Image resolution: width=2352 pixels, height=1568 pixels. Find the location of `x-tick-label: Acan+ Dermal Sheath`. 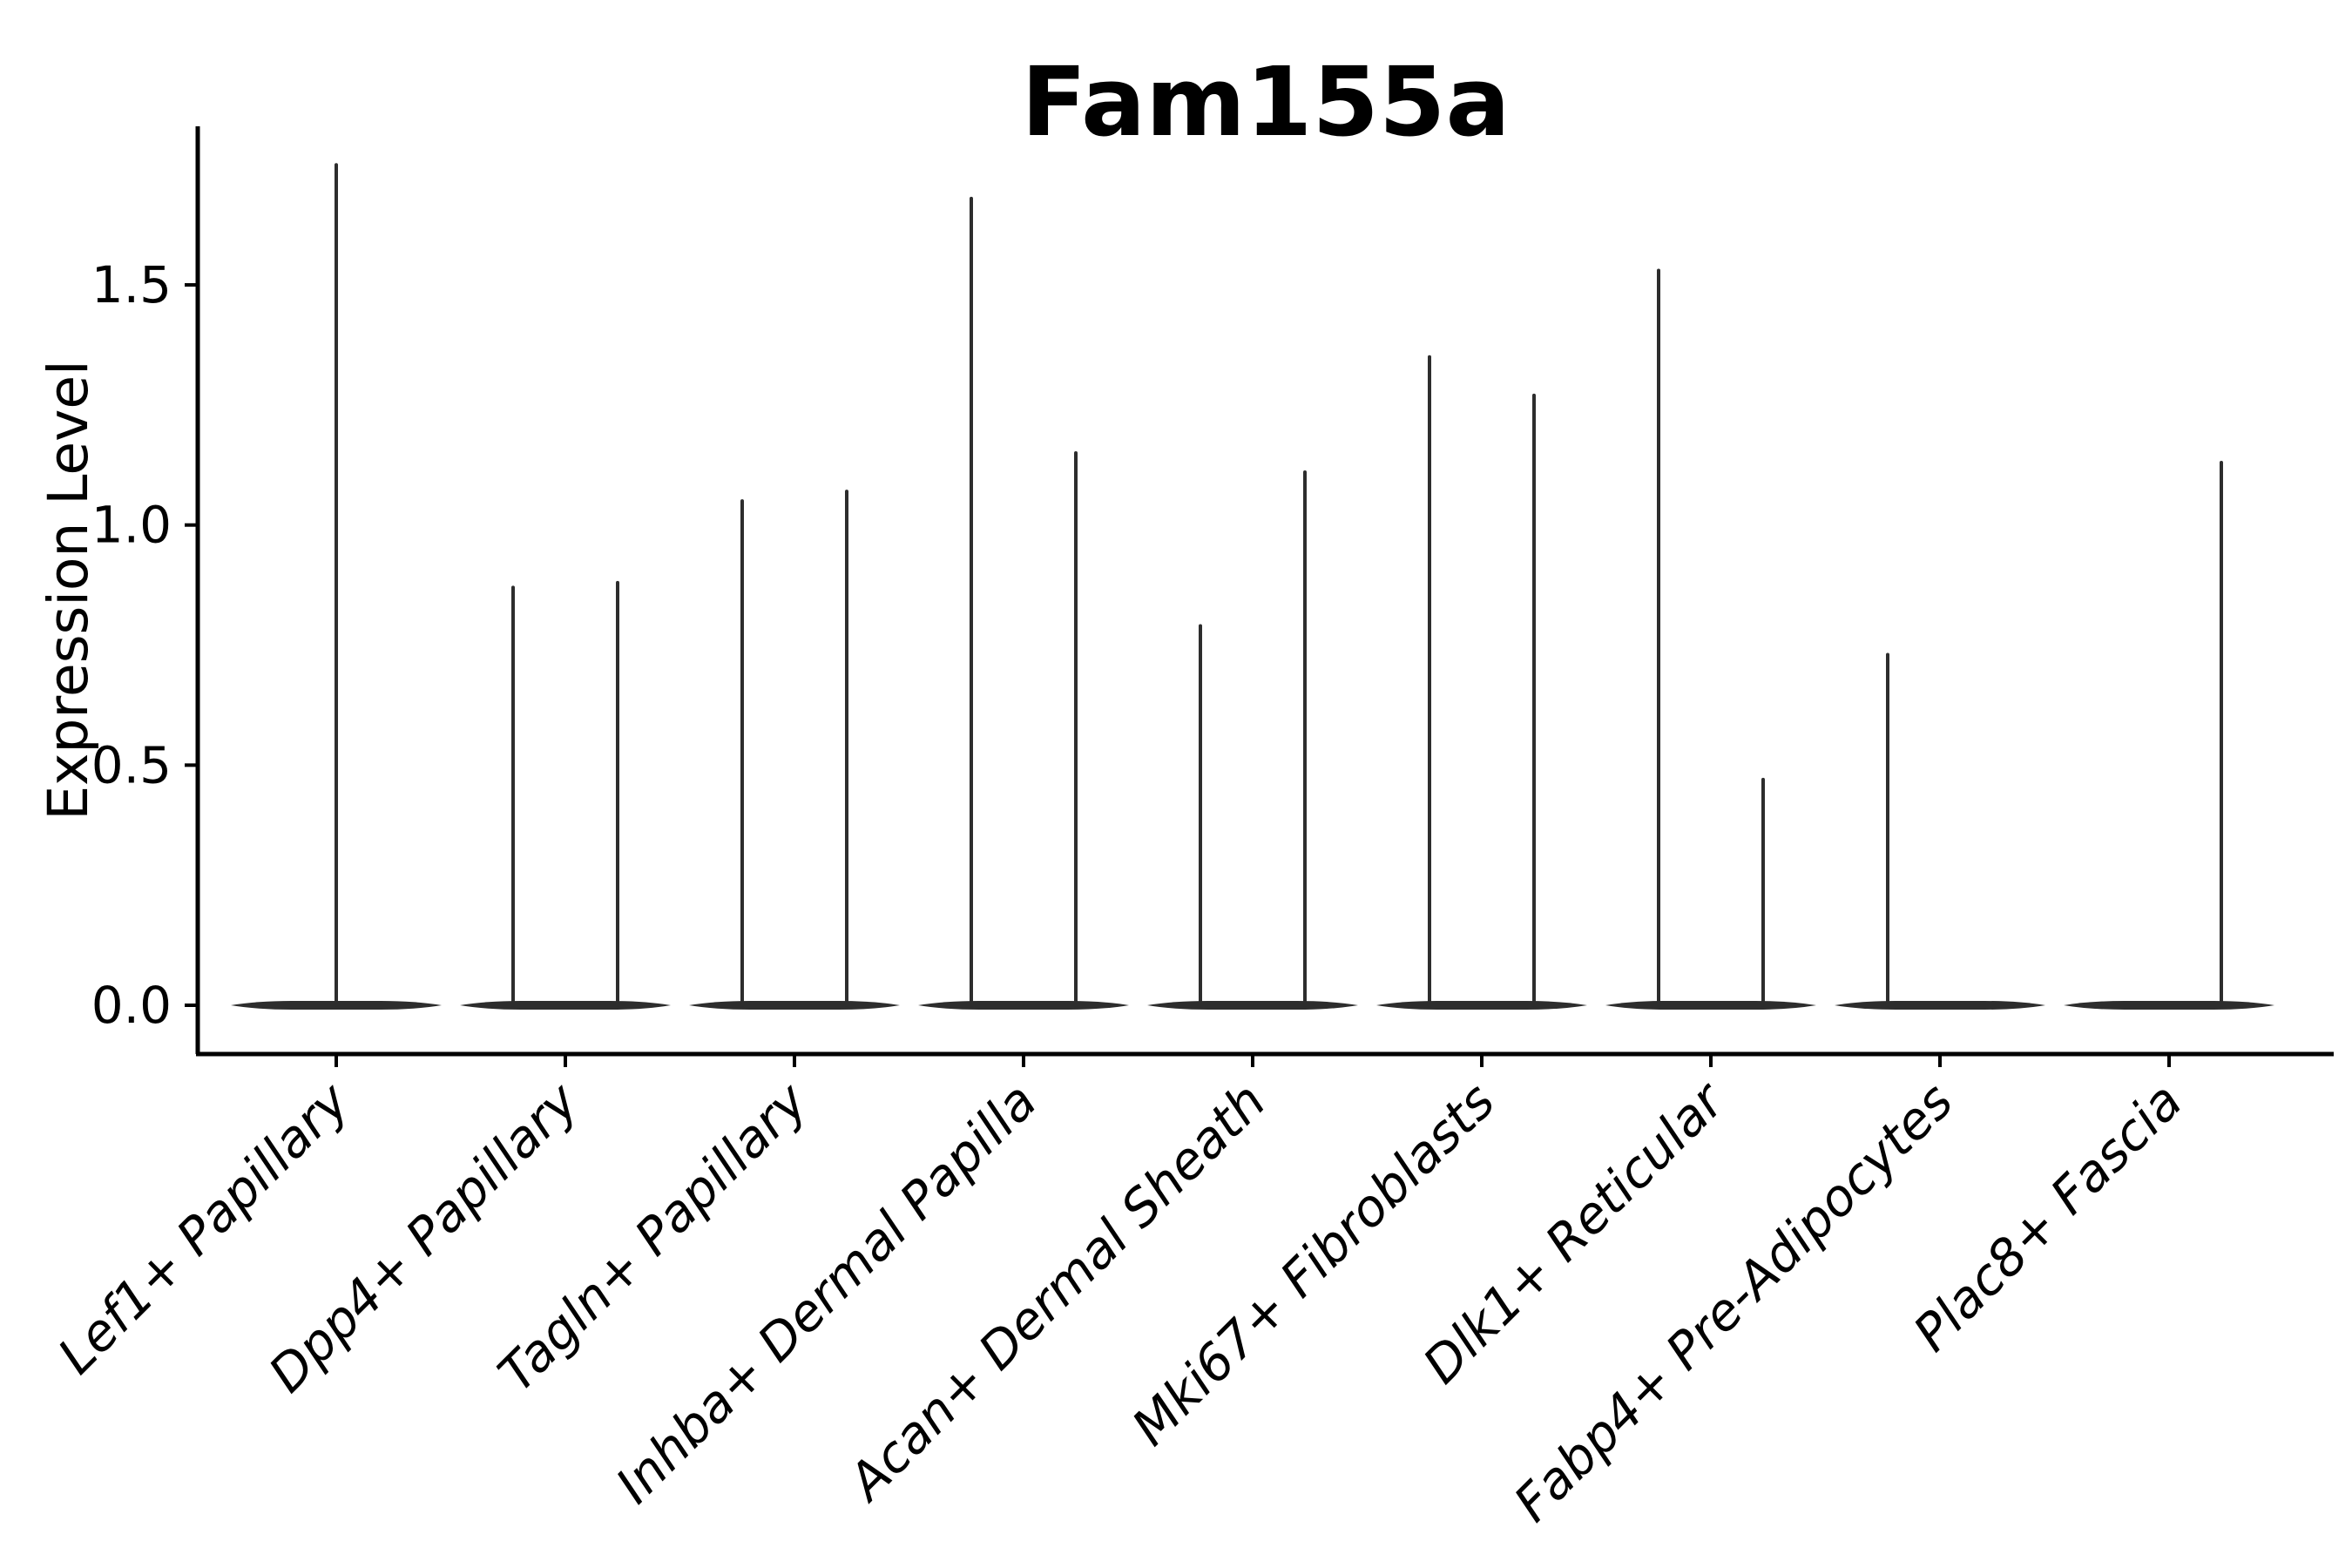

x-tick-label: Acan+ Dermal Sheath is located at coordinates (1056, 1292).